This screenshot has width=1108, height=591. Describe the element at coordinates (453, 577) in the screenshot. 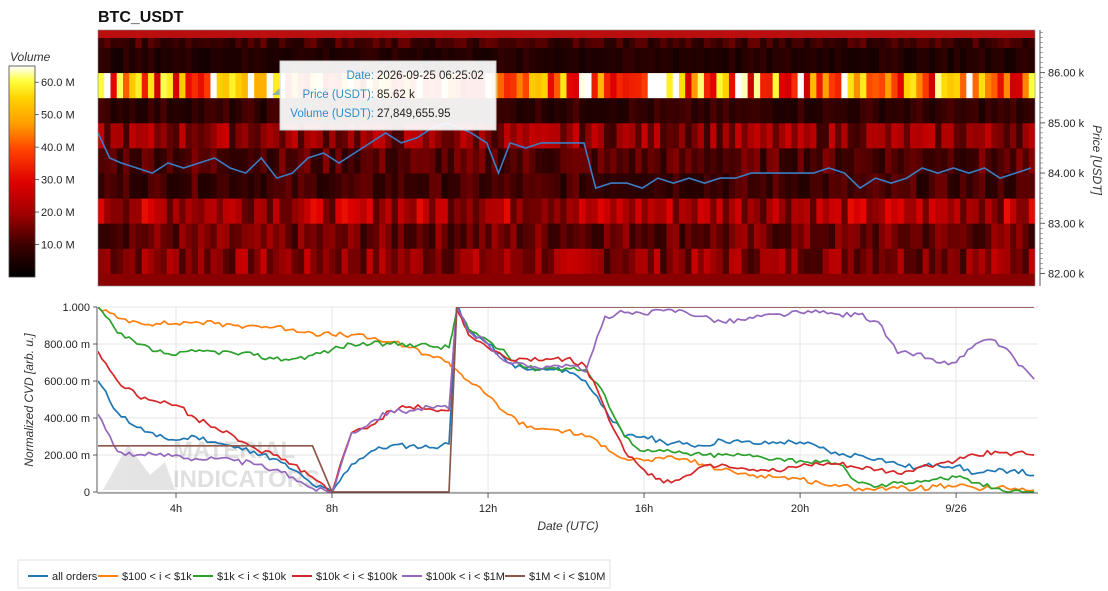

I see `legend-item: $100k < i < $1M` at that location.